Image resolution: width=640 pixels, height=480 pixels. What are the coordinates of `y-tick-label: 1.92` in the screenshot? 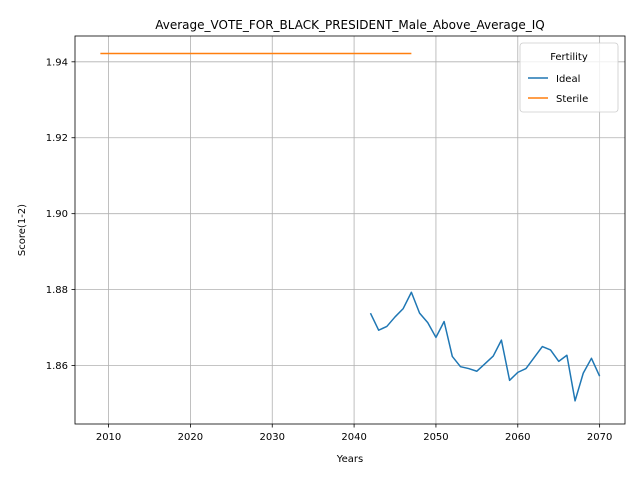 It's located at (57, 138).